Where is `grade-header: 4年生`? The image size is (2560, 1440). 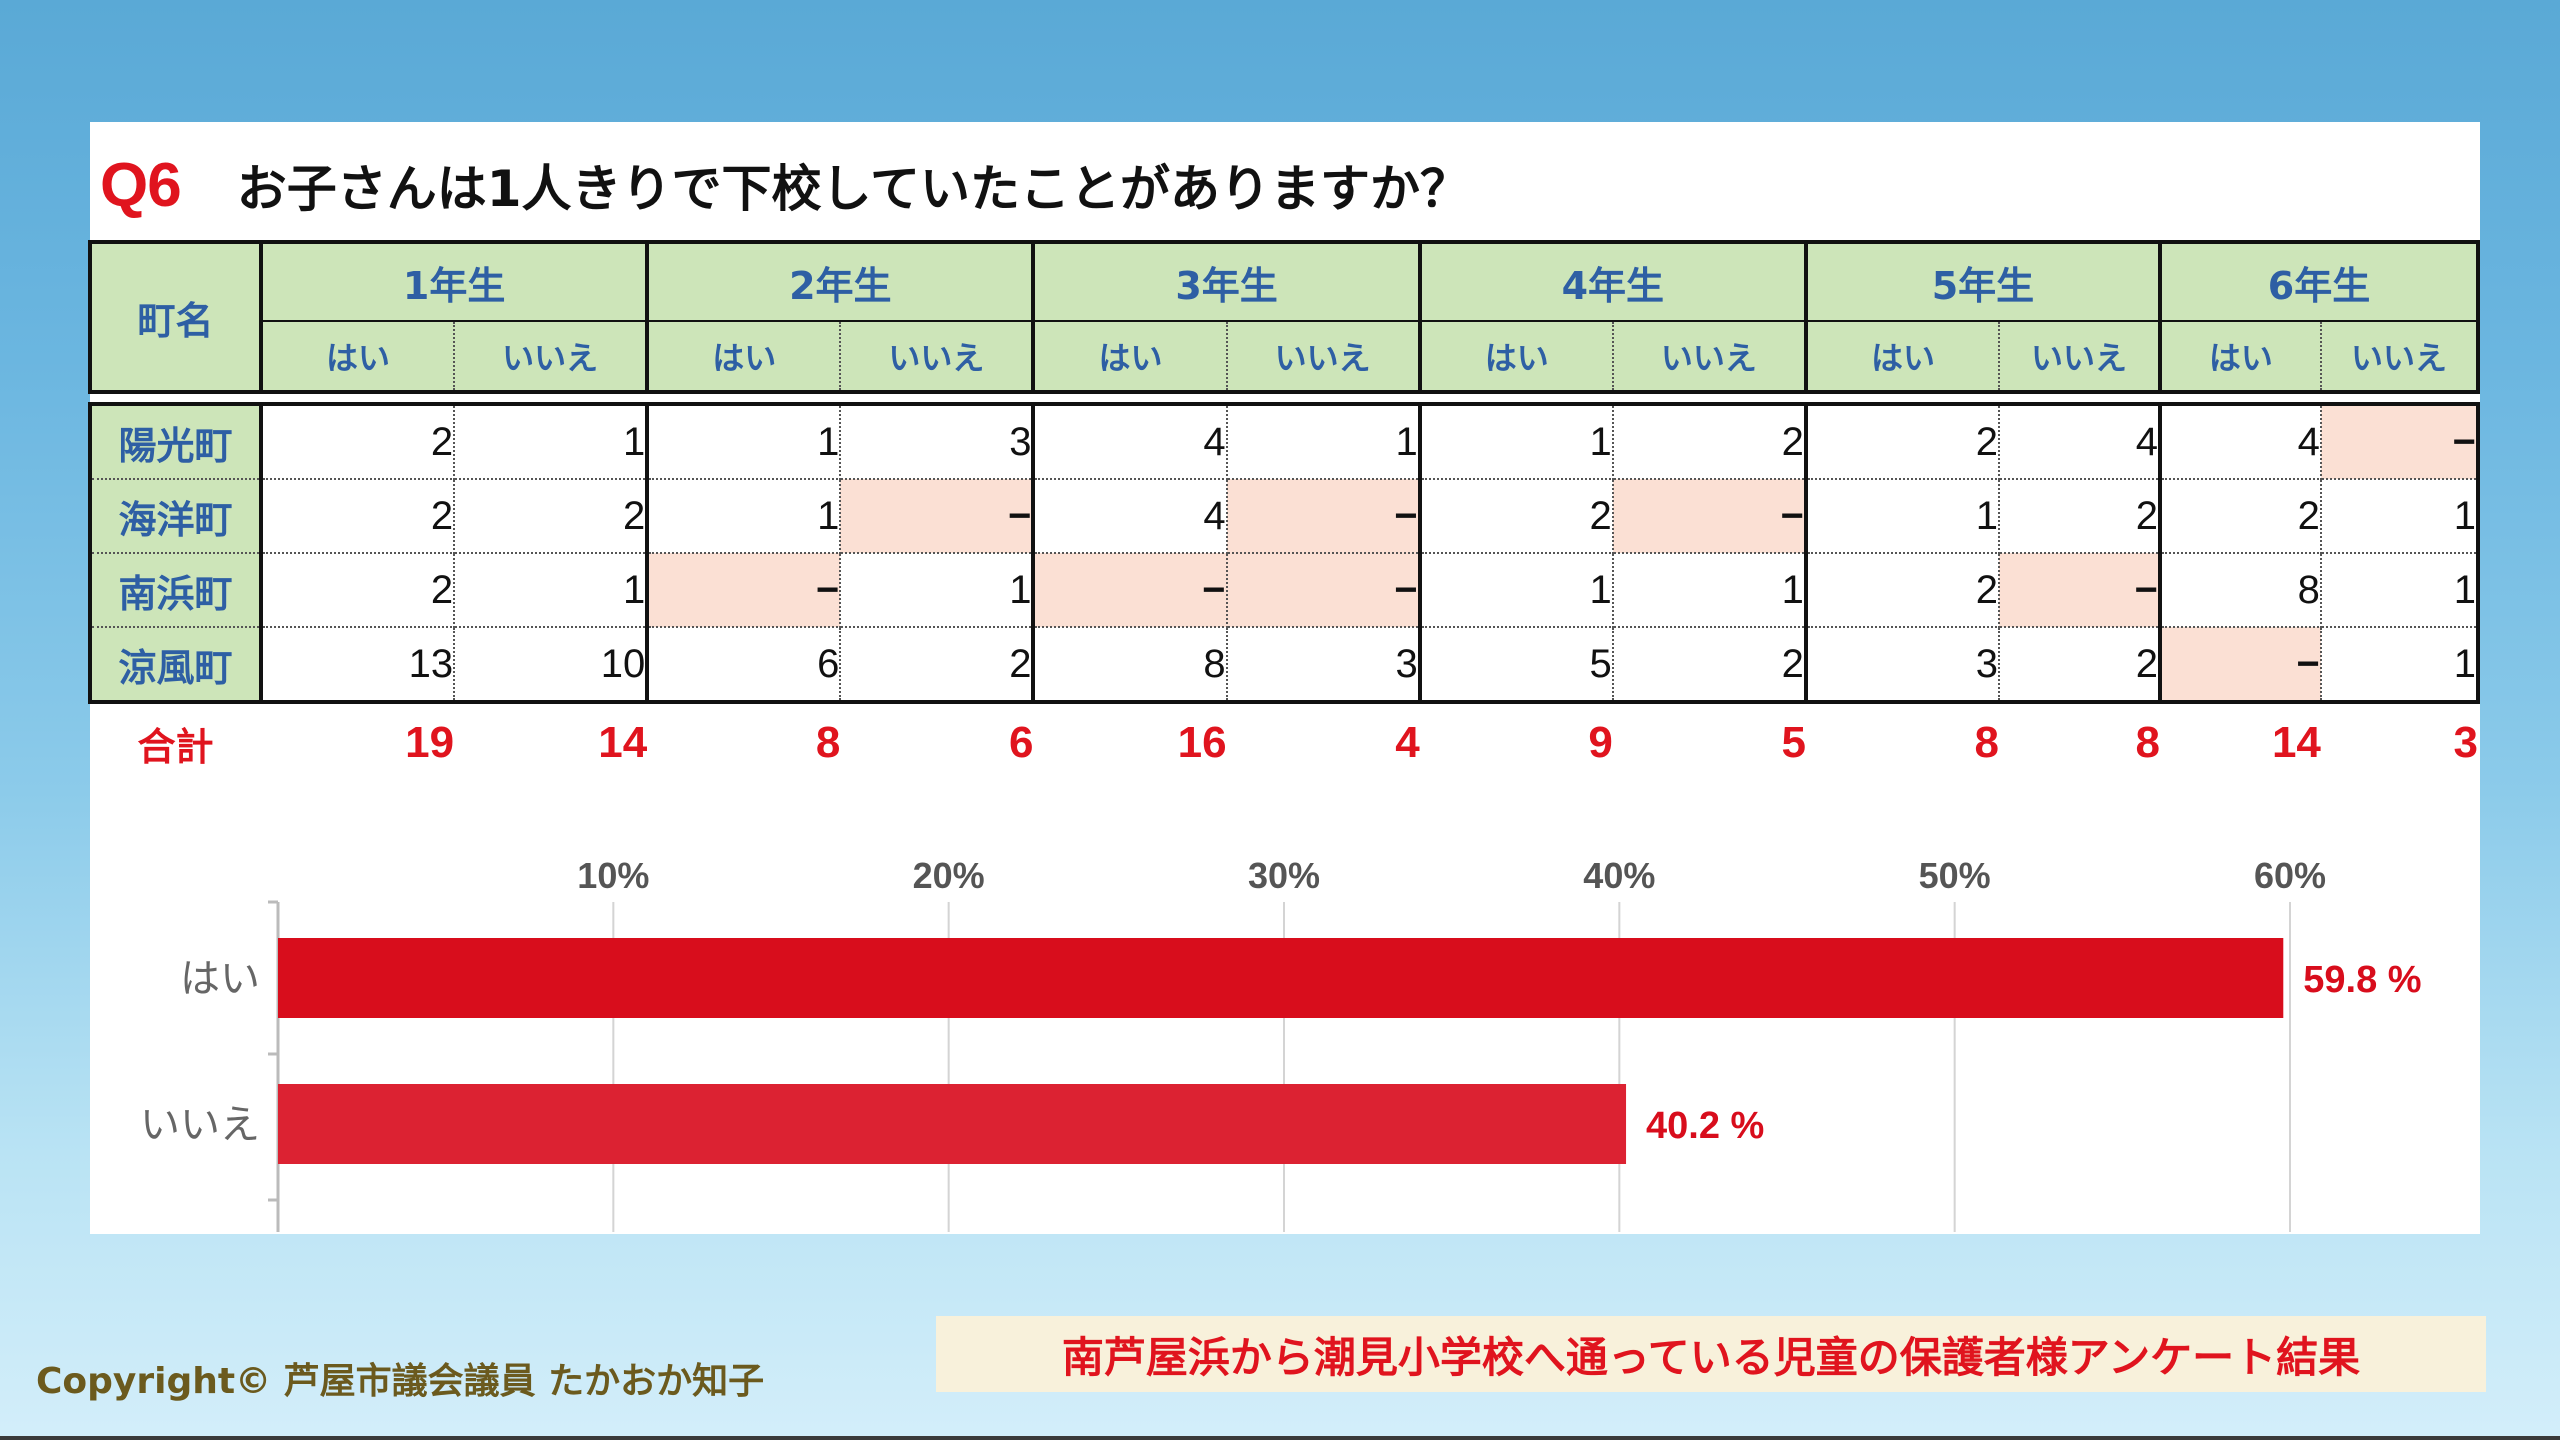
grade-header: 4年生 is located at coordinates (1612, 281).